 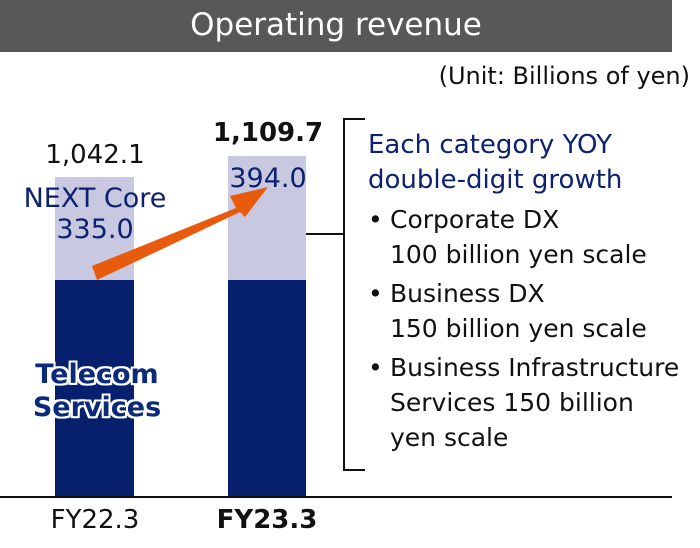 I want to click on telecom-line1: Telecom, so click(x=97, y=374).